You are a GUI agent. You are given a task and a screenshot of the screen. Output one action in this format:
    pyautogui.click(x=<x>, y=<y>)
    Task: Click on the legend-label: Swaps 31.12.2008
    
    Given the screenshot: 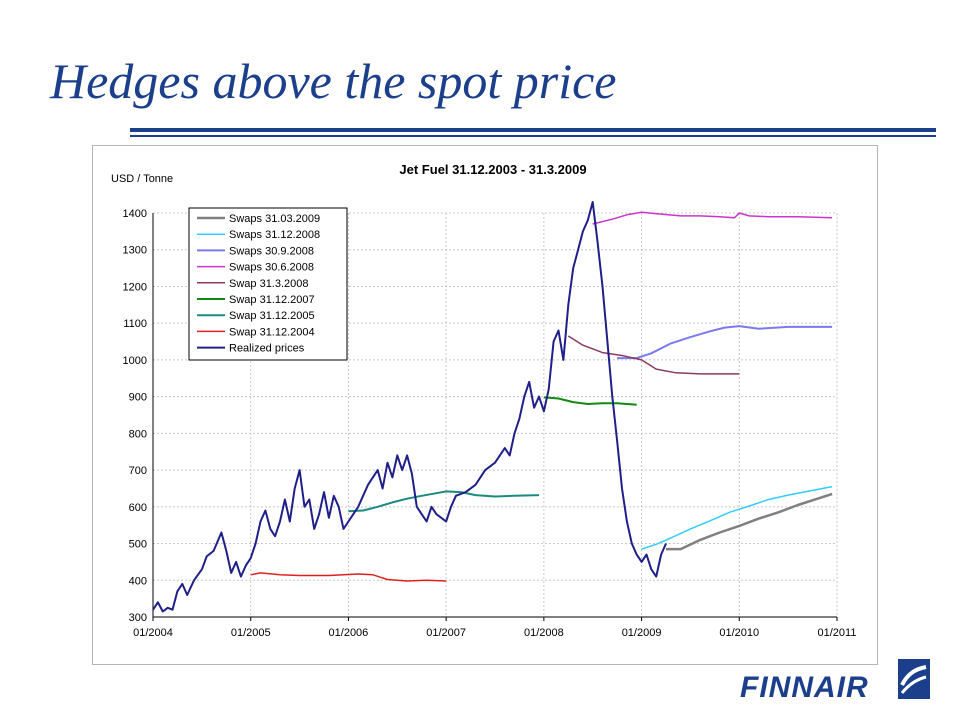 What is the action you would take?
    pyautogui.click(x=274, y=235)
    